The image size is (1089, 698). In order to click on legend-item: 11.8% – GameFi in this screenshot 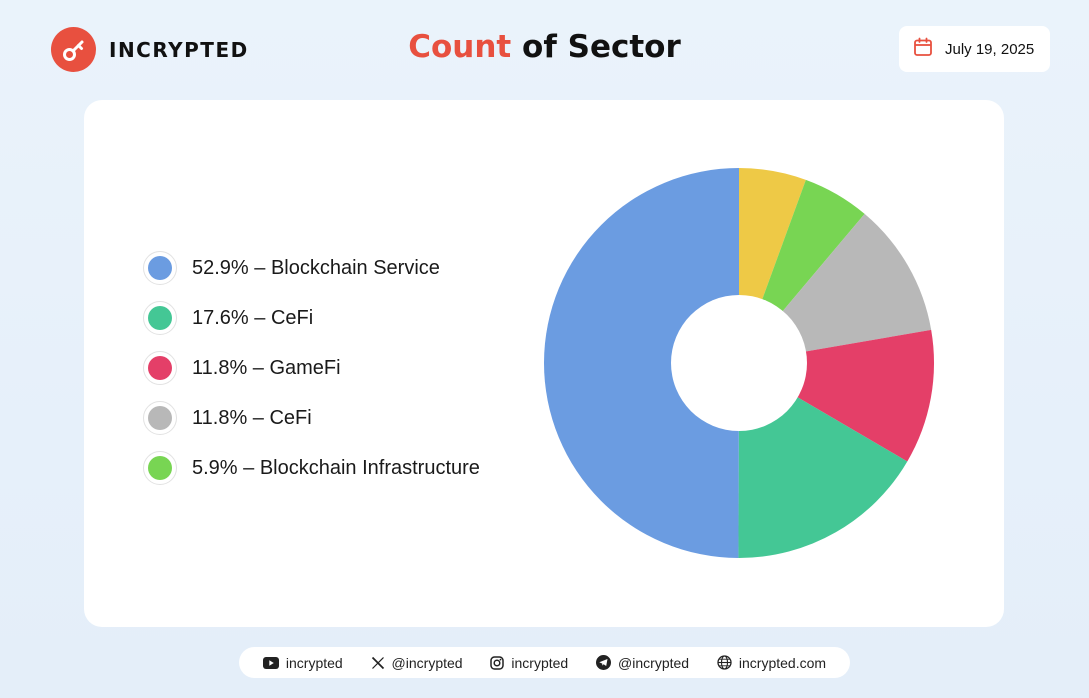, I will do `click(311, 368)`.